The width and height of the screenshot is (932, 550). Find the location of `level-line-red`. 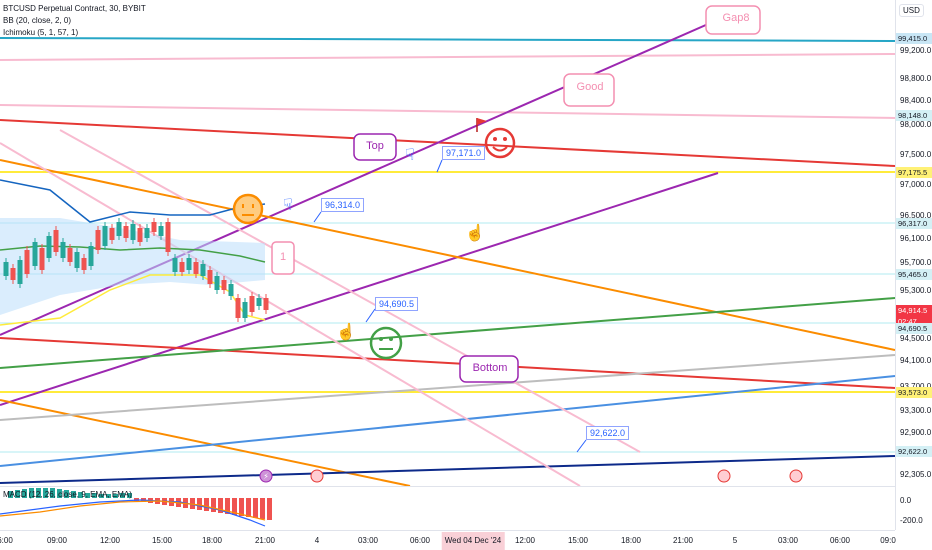

level-line-red is located at coordinates (447, 143).